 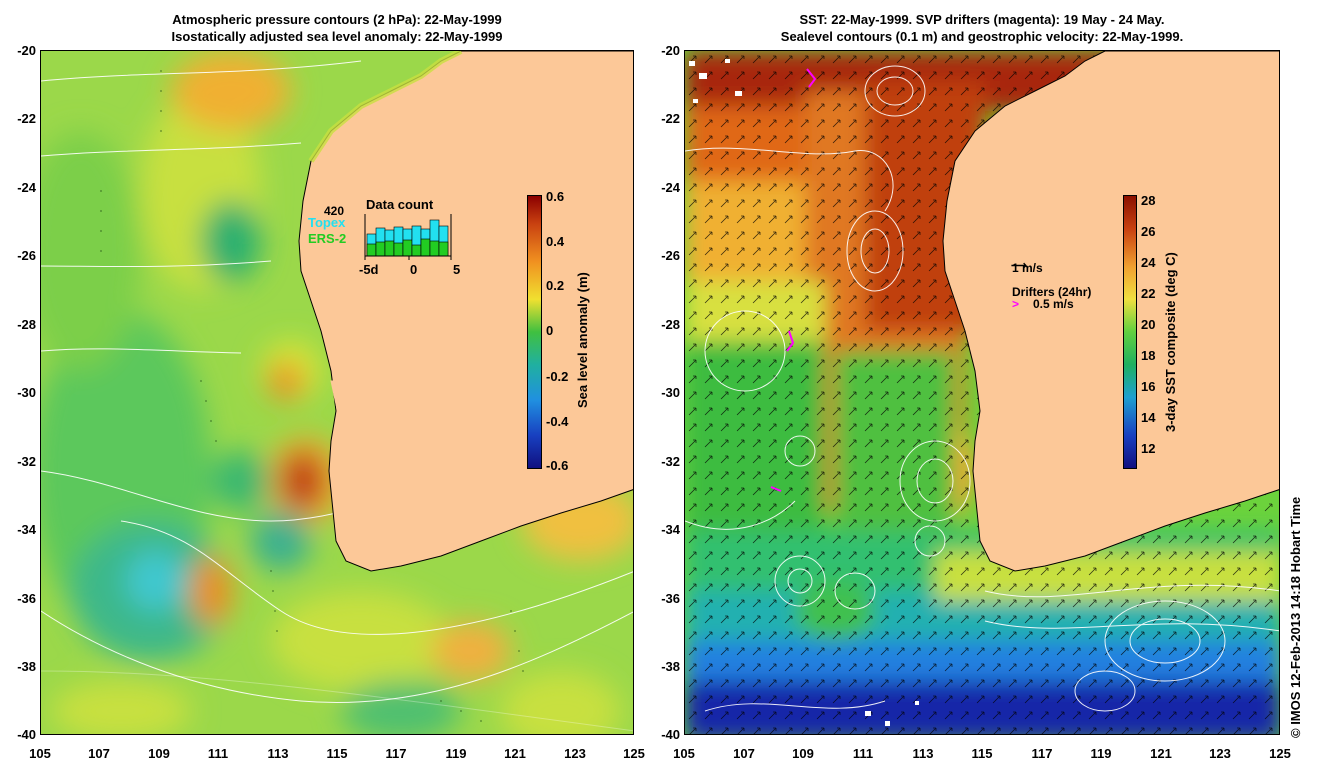 I want to click on lon-tick-left-107: 107, so click(x=99, y=753).